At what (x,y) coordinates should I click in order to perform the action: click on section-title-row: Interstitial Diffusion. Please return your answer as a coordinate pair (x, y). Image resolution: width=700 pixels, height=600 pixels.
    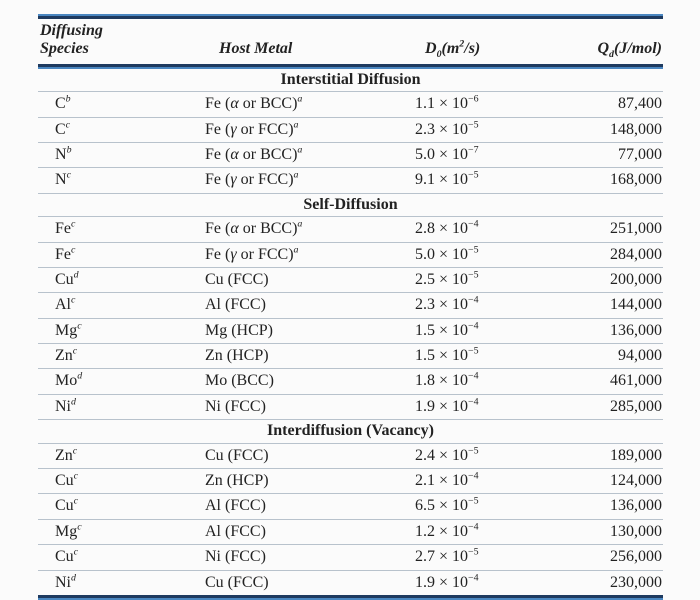
    Looking at the image, I should click on (350, 80).